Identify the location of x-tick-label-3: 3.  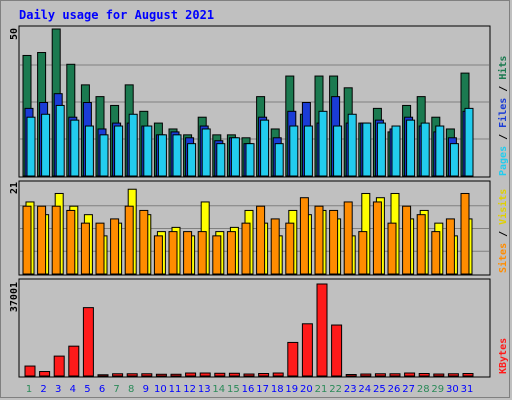
(58, 389).